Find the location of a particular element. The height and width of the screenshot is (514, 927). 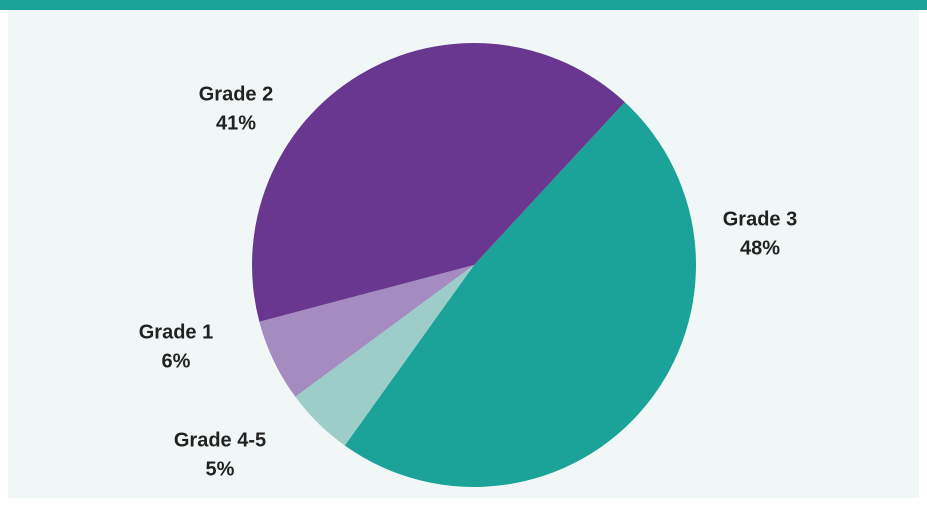

slice-label: Grade 3 is located at coordinates (760, 219).